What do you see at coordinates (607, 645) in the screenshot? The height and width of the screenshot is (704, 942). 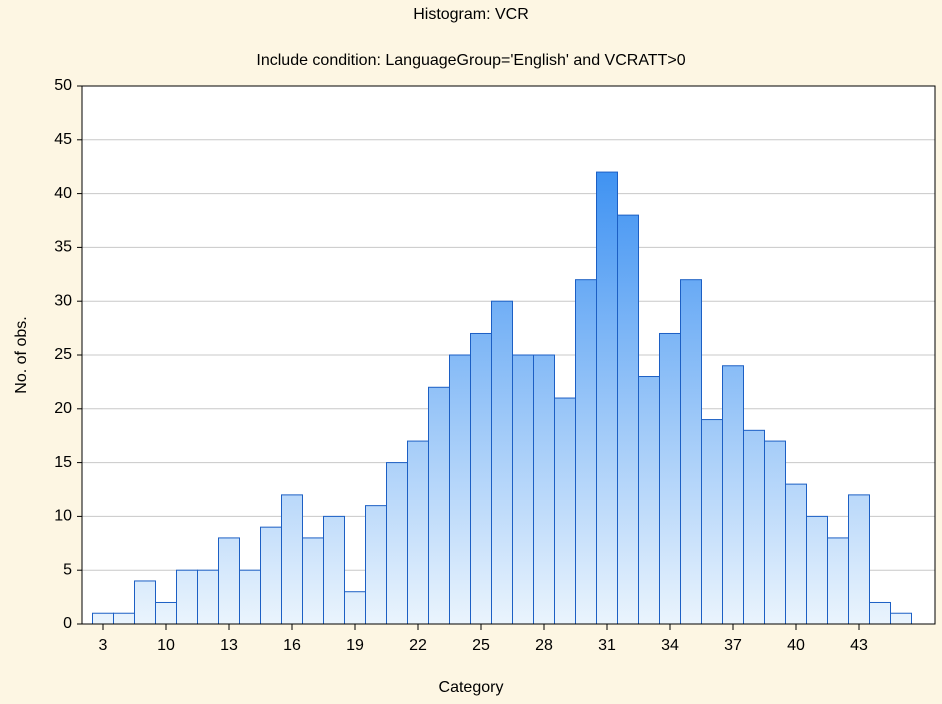 I see `x-tick-label: 31` at bounding box center [607, 645].